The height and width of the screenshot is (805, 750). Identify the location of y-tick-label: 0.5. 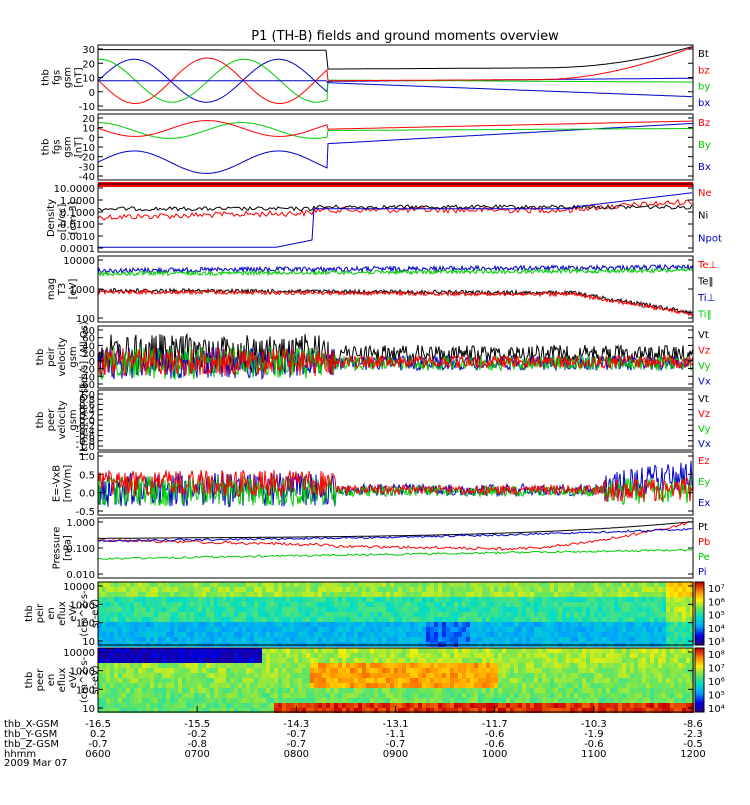
(87, 475).